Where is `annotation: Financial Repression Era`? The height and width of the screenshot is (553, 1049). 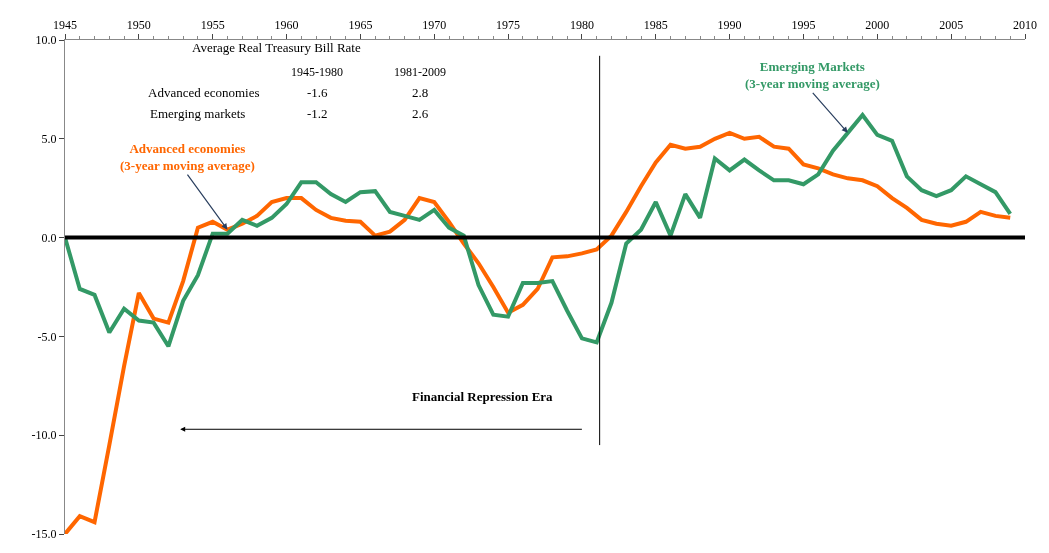
annotation: Financial Repression Era is located at coordinates (483, 396).